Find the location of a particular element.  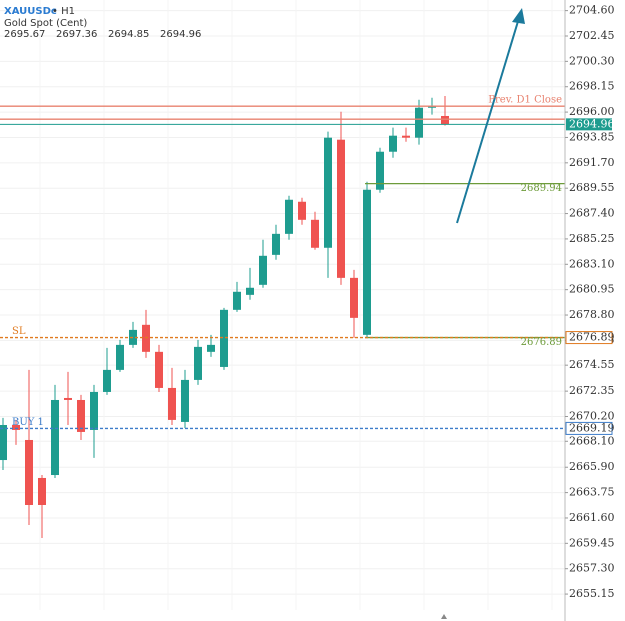

y-tick-label: 2668.10 is located at coordinates (592, 440).